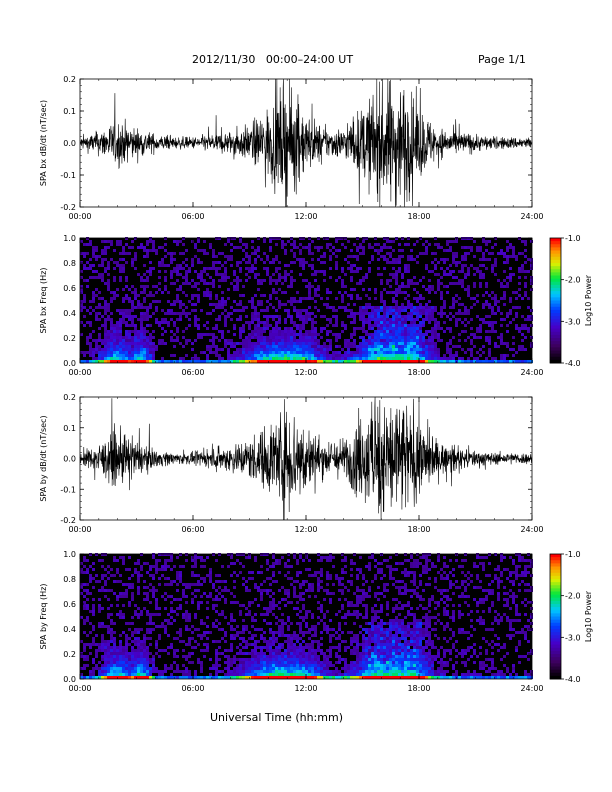  Describe the element at coordinates (555, 243) in the screenshot. I see `colorbar-segment` at that location.